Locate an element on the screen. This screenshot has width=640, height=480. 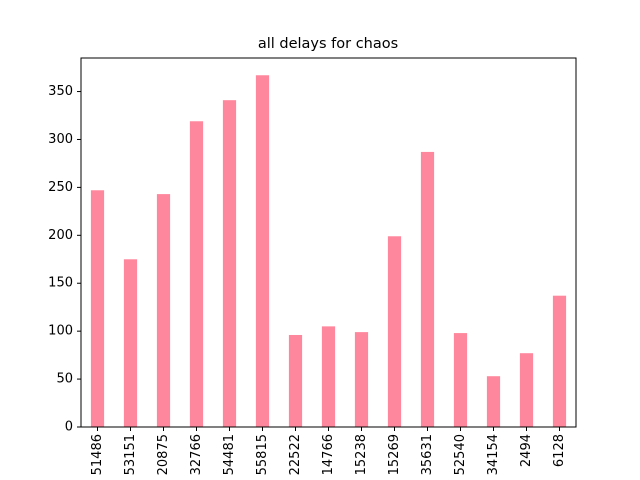
x-tick-label: 55815 is located at coordinates (262, 454).